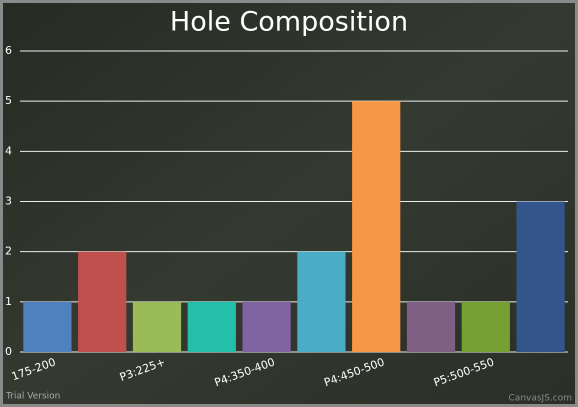 Image resolution: width=578 pixels, height=407 pixels. I want to click on y-tick-label: 5, so click(8, 100).